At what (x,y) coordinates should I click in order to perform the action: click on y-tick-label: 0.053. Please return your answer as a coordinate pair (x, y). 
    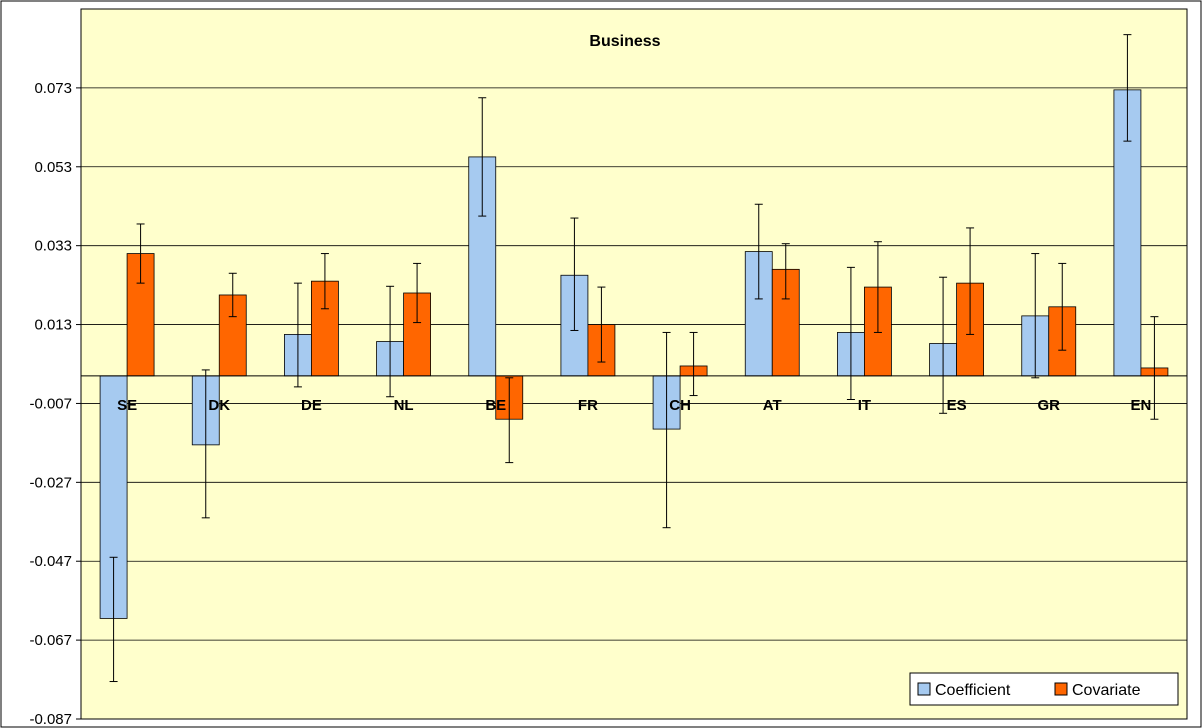
    Looking at the image, I should click on (53, 167).